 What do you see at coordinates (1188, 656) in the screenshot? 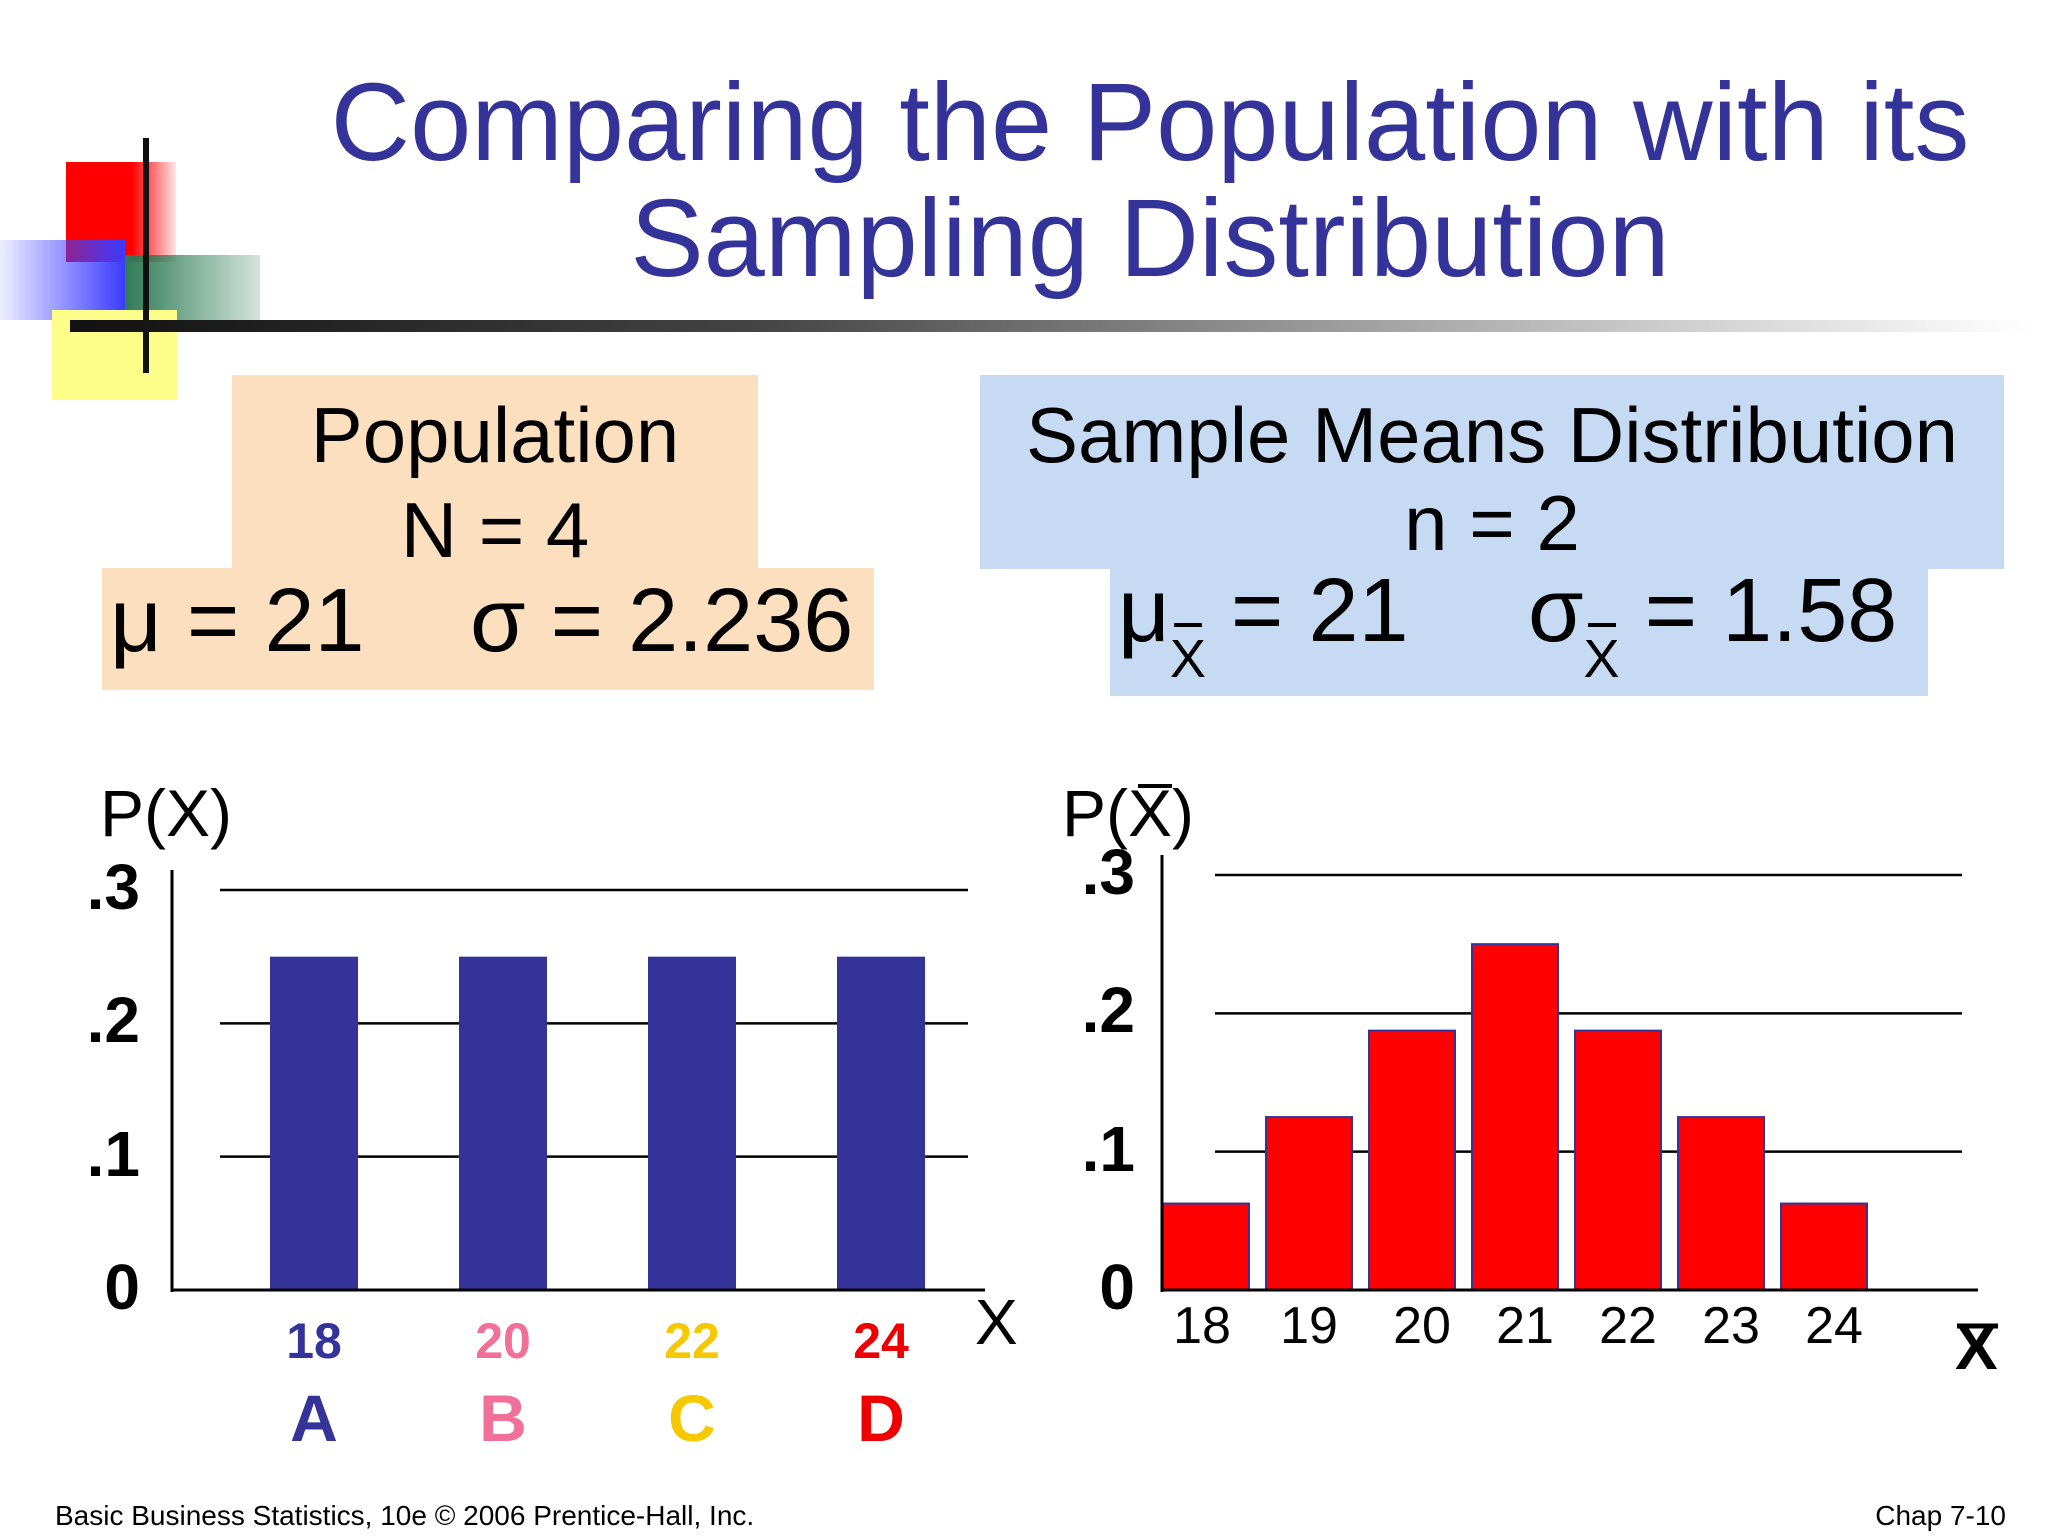
I see `mu-subscript: X` at bounding box center [1188, 656].